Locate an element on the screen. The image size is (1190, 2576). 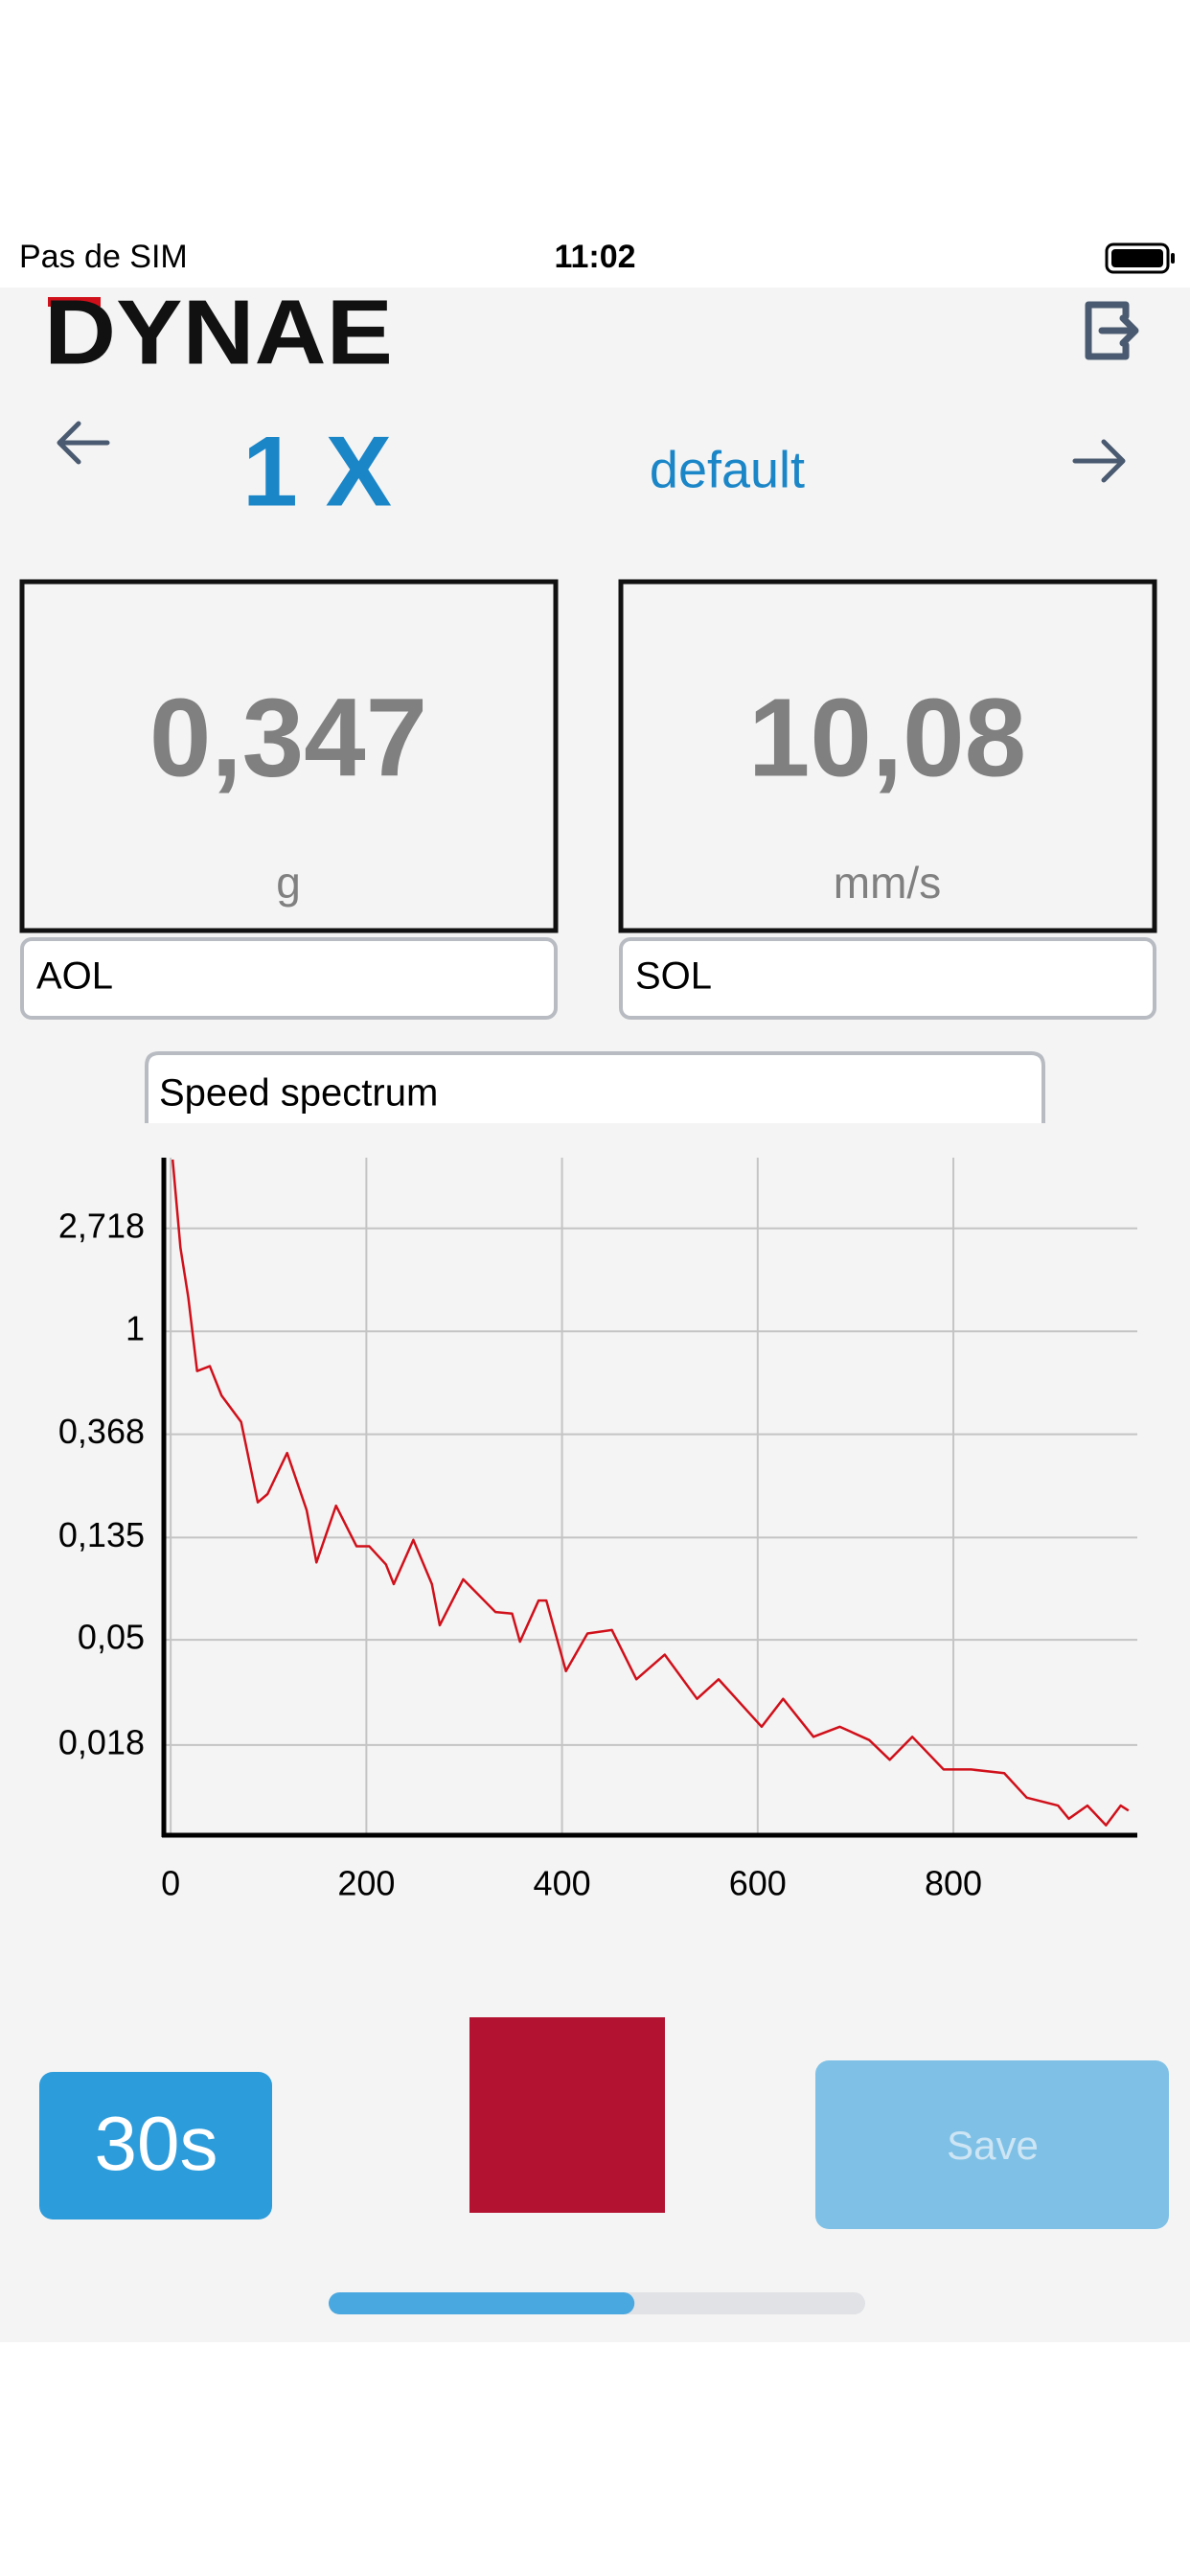
reading-box: 0,347 g is located at coordinates (289, 756).